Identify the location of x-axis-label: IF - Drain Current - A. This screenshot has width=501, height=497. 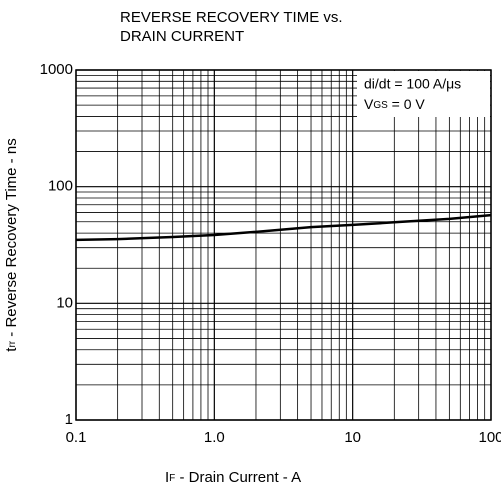
(233, 477).